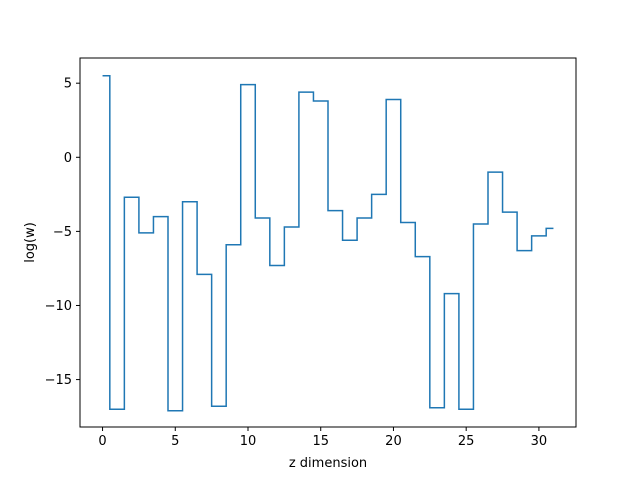  I want to click on y-axis-label: log(w), so click(30, 242).